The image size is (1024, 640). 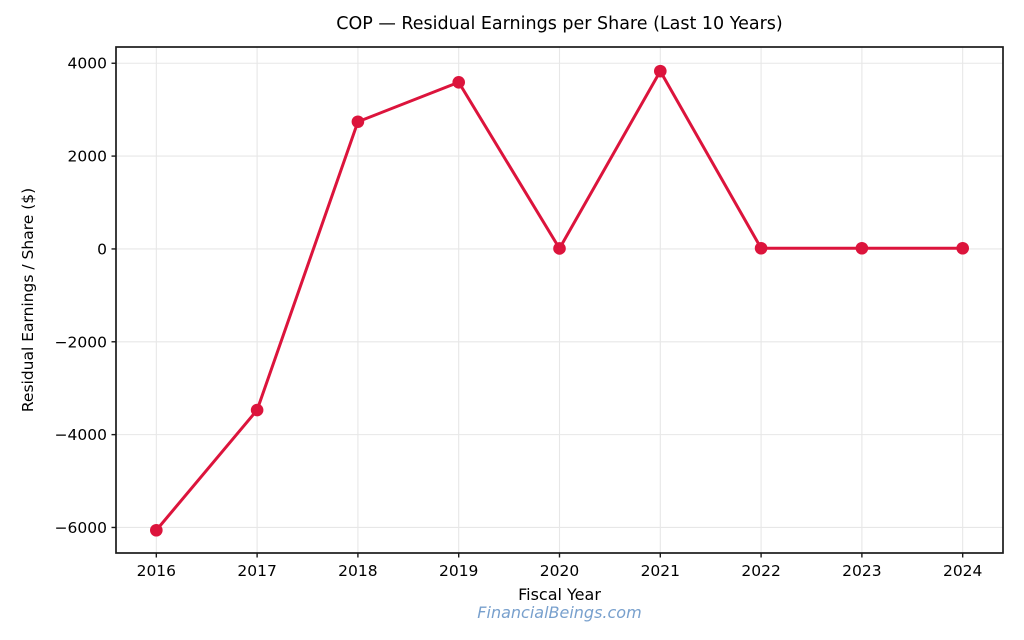 What do you see at coordinates (256, 571) in the screenshot?
I see `x-tick-label: 2017` at bounding box center [256, 571].